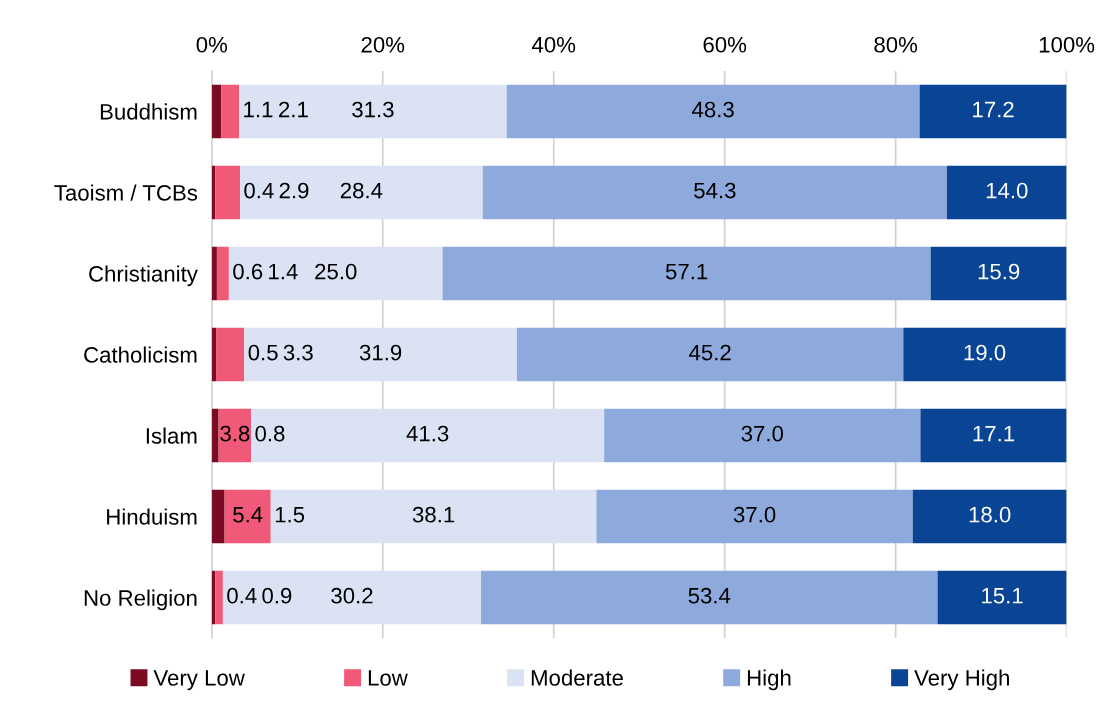 The height and width of the screenshot is (709, 1103). Describe the element at coordinates (140, 600) in the screenshot. I see `y-tick-label: No Religion` at that location.